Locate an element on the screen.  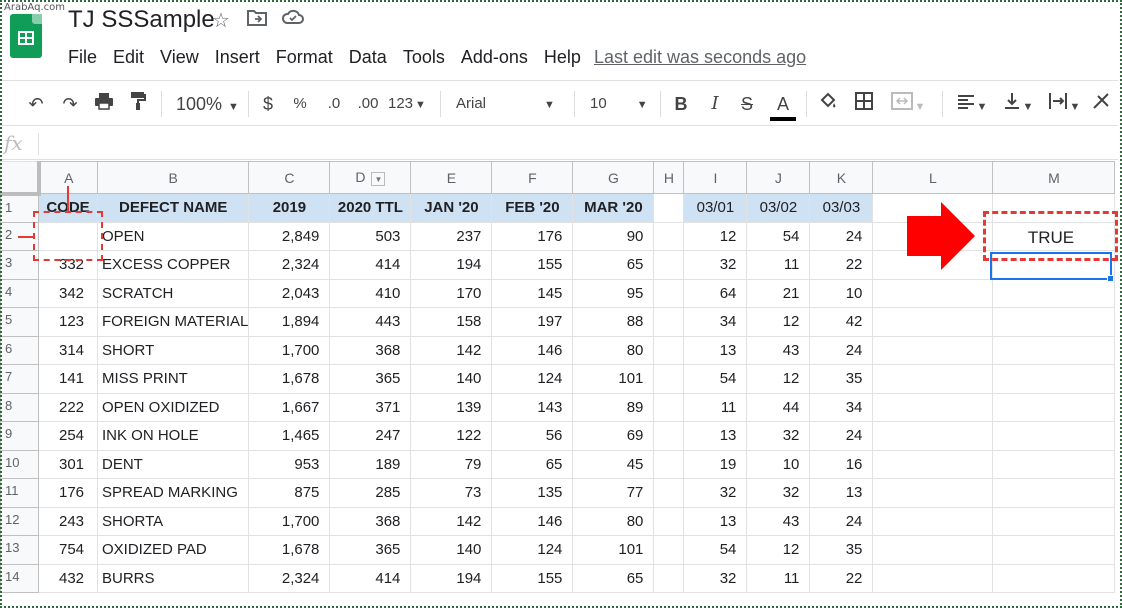
increase-decimal-button: .00 is located at coordinates (368, 103).